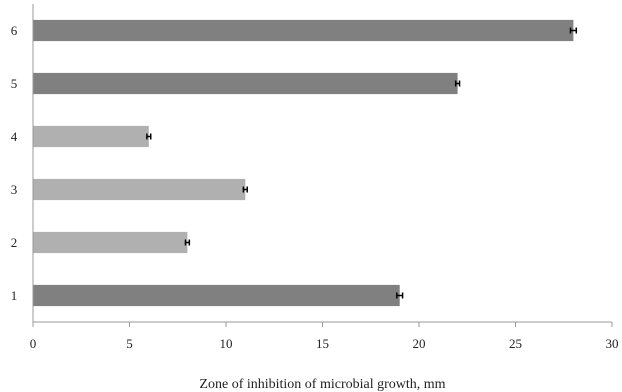 Image resolution: width=622 pixels, height=392 pixels. I want to click on x-tick-label-30: 30, so click(612, 343).